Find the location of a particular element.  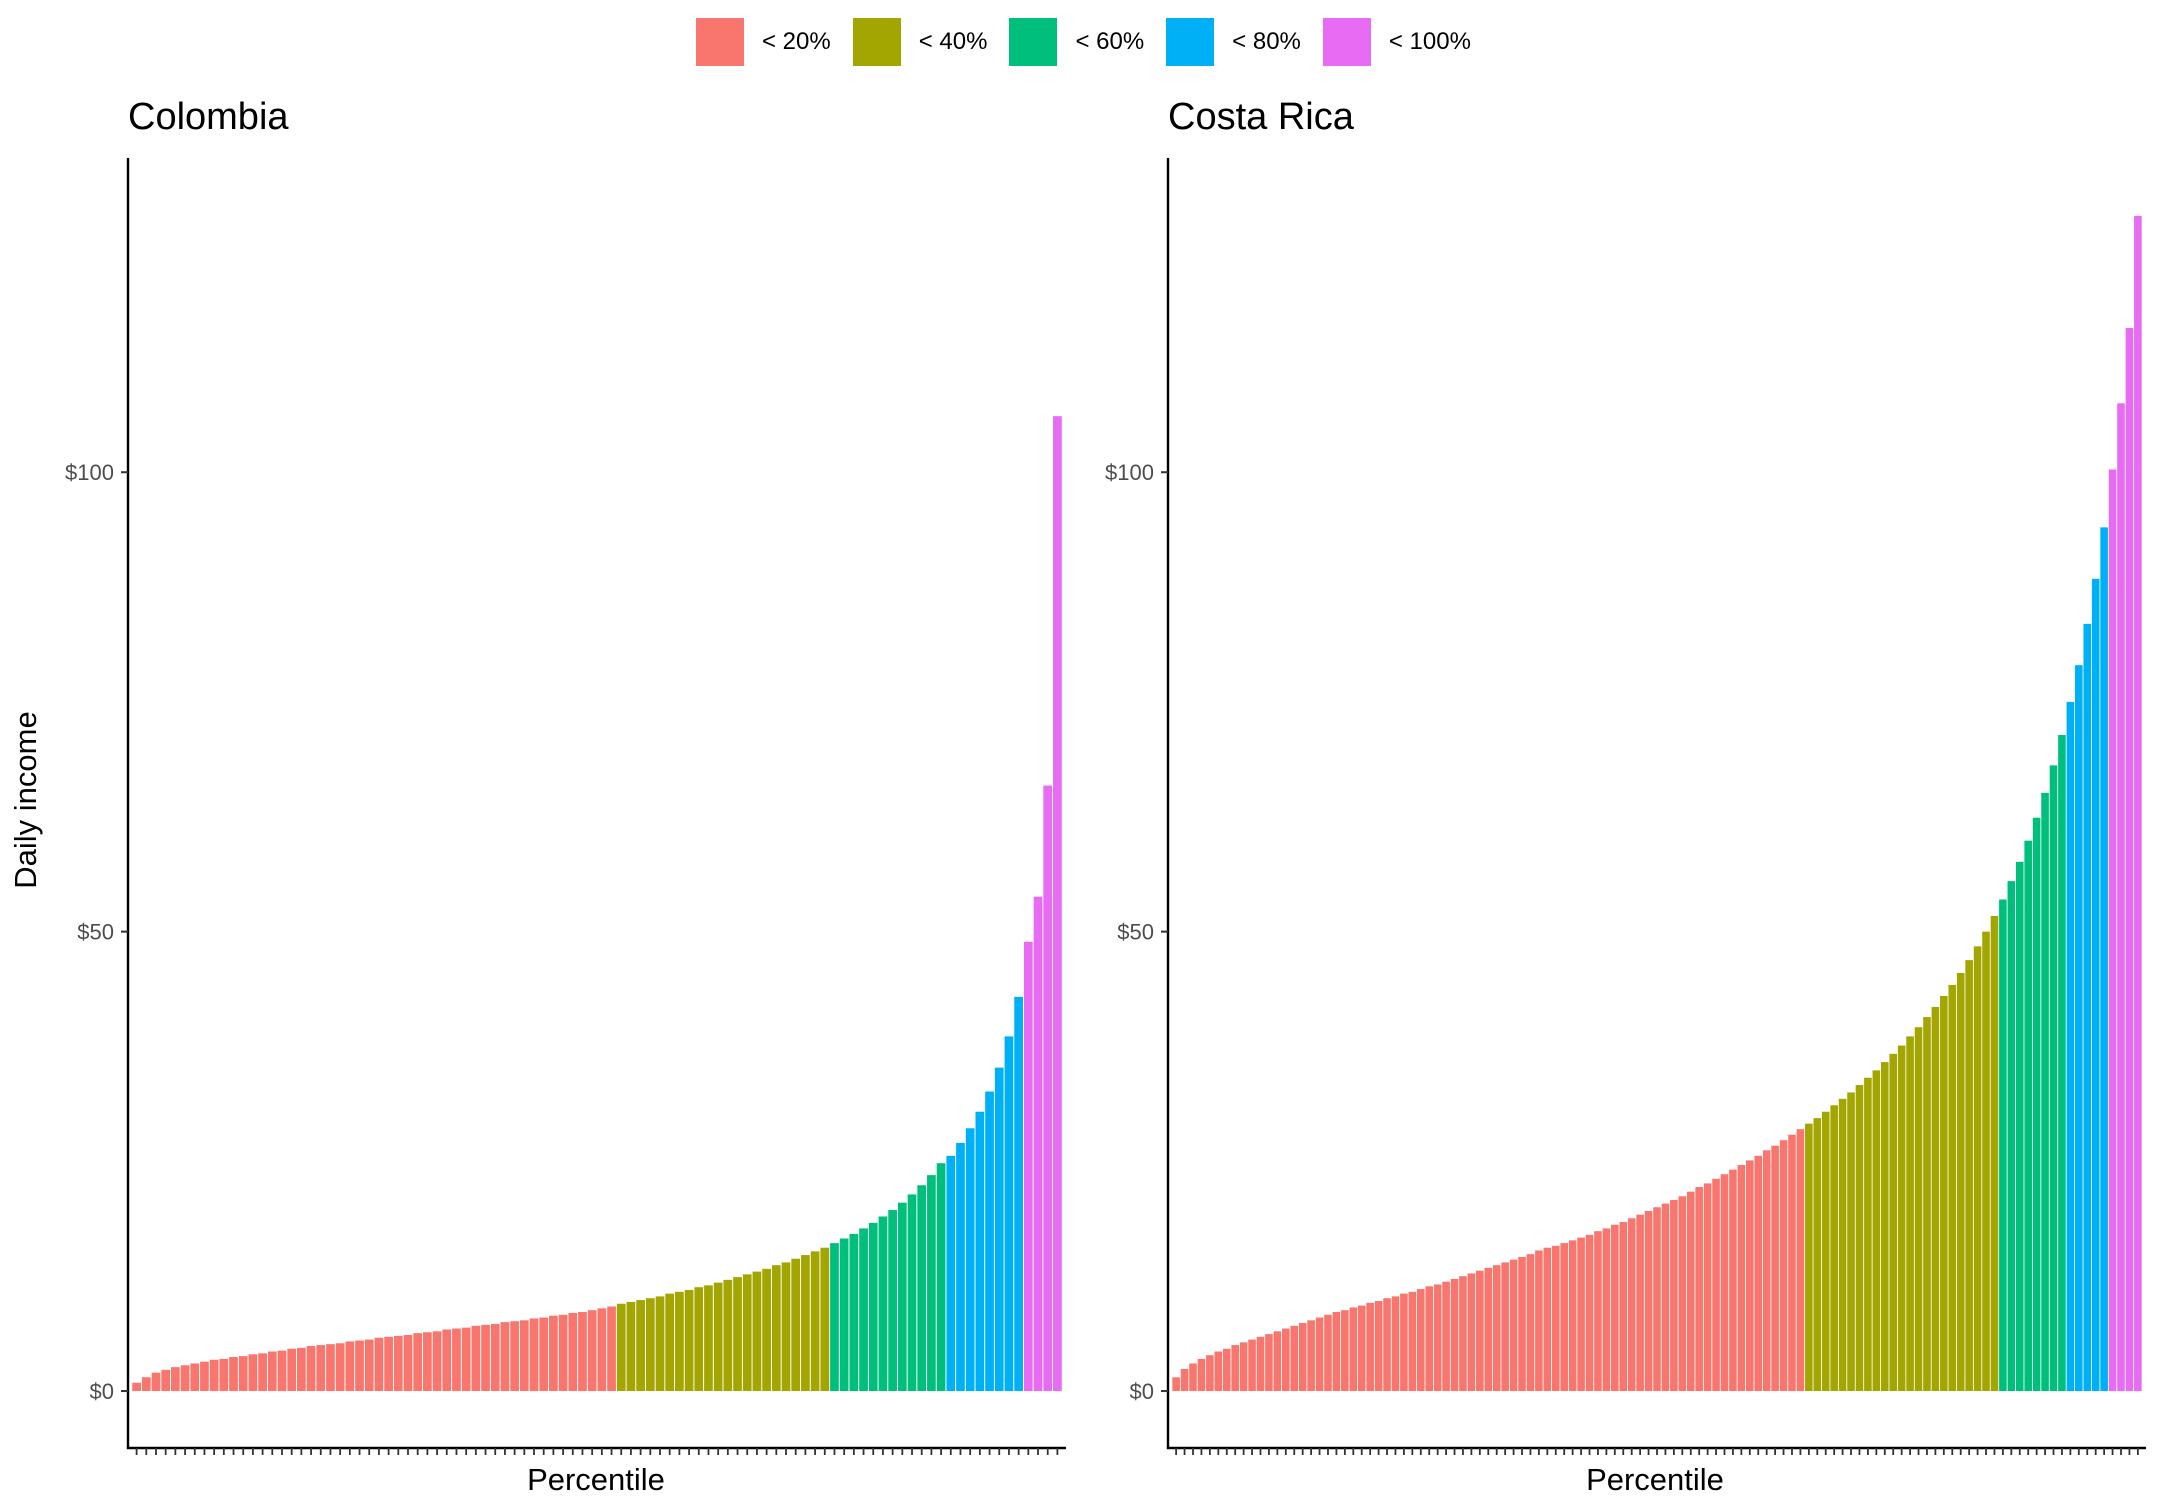

legend-label-lt20: < 20% is located at coordinates (796, 41).